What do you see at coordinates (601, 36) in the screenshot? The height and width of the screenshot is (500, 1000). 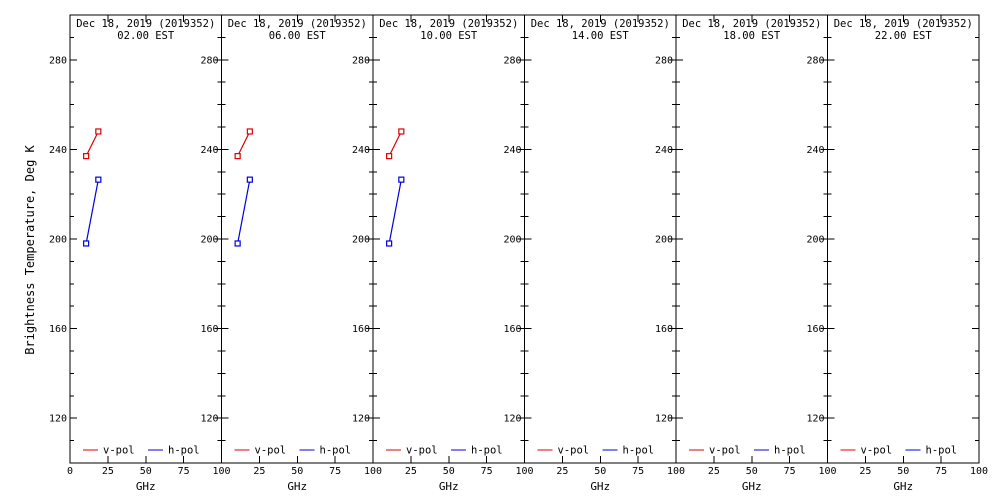 I see `panel-title-time: 14.00 EST` at bounding box center [601, 36].